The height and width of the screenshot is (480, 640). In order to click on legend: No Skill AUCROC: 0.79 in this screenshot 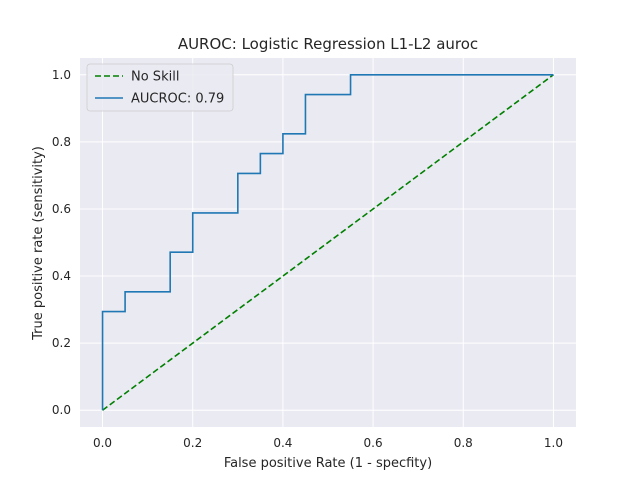, I will do `click(160, 87)`.